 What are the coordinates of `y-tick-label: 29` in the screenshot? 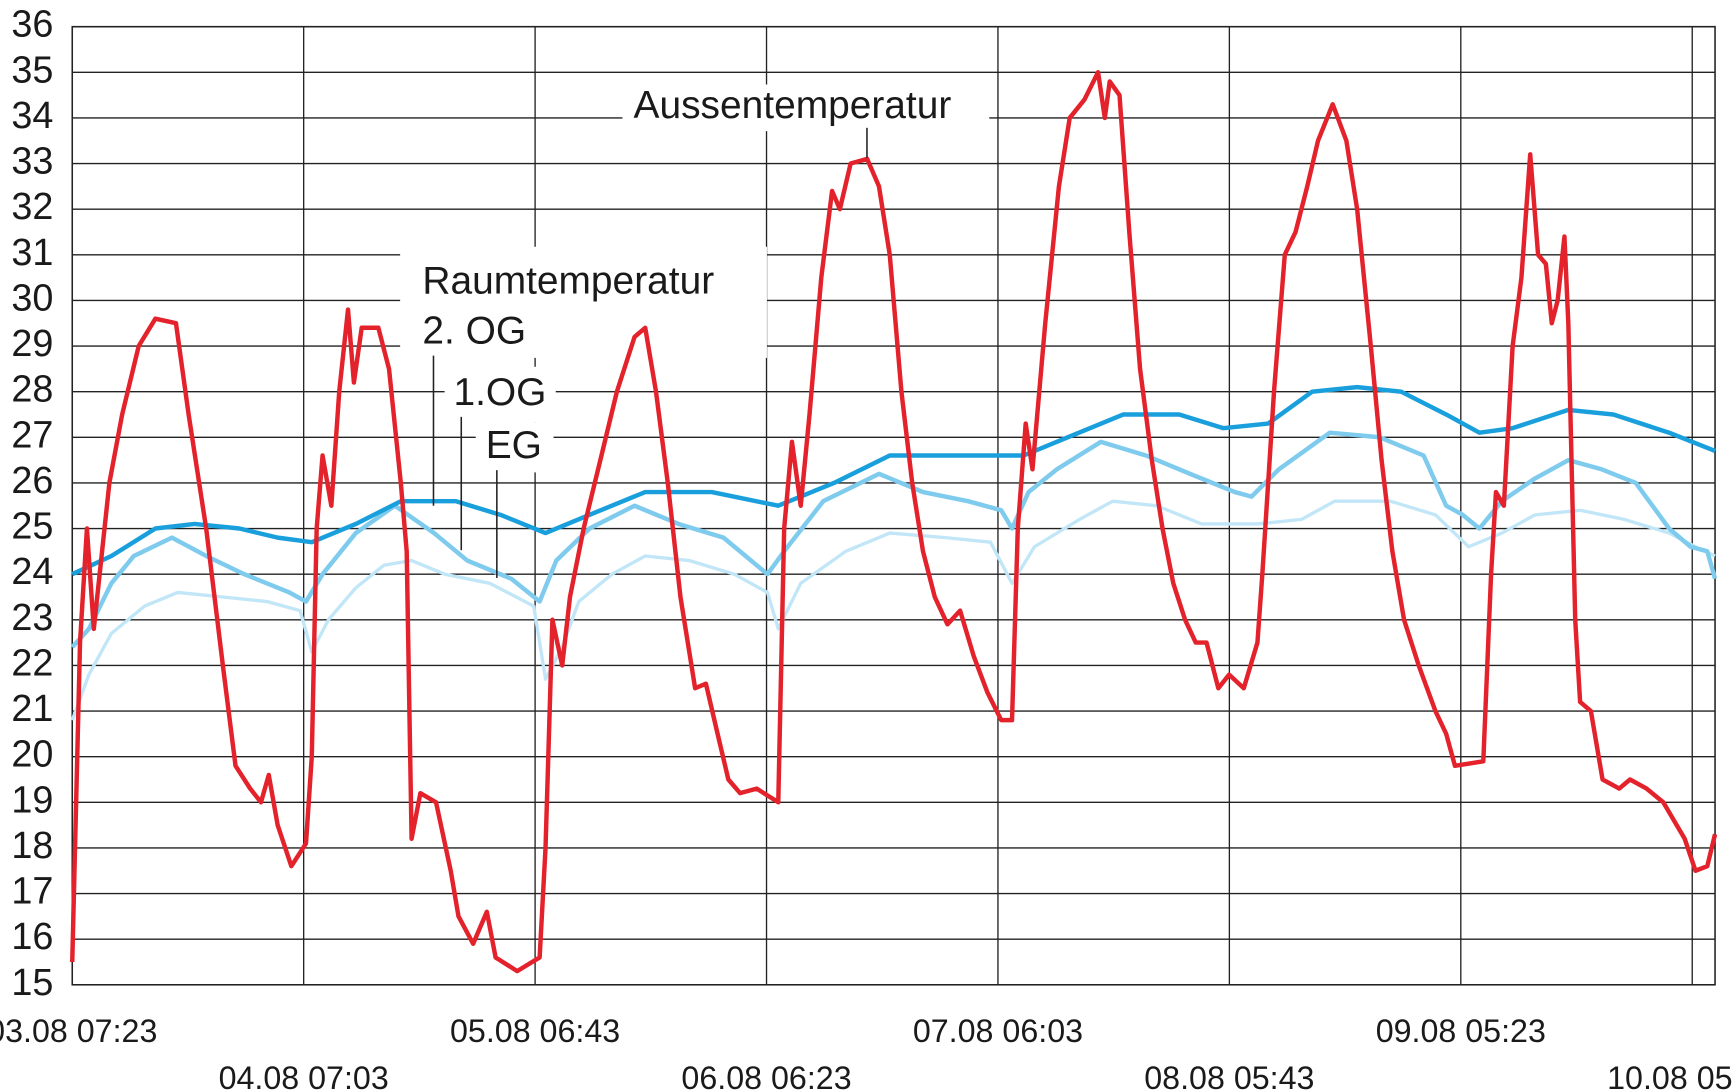 It's located at (32, 344).